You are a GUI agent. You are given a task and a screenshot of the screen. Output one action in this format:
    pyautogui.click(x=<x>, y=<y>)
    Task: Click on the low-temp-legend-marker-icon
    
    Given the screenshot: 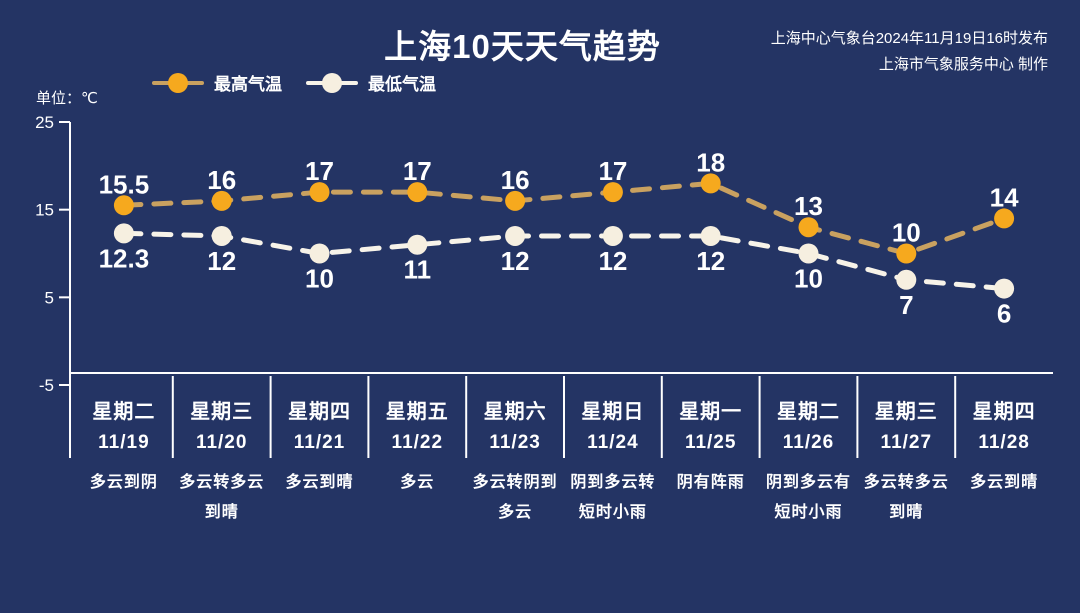 What is the action you would take?
    pyautogui.click(x=332, y=83)
    